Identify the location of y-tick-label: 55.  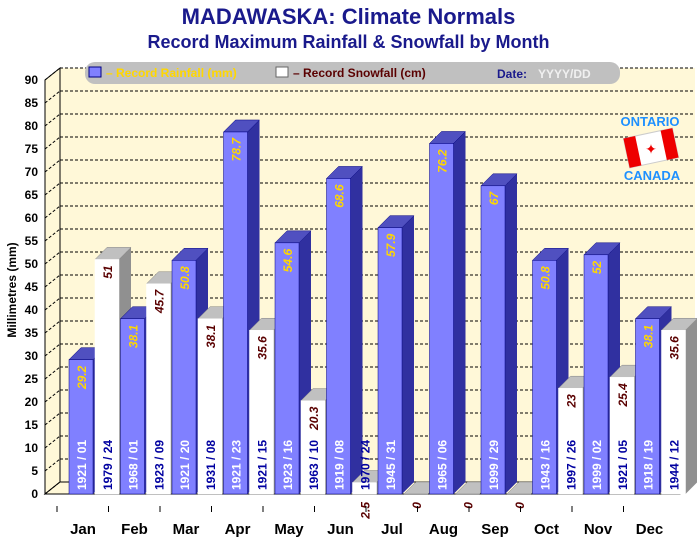
(32, 241).